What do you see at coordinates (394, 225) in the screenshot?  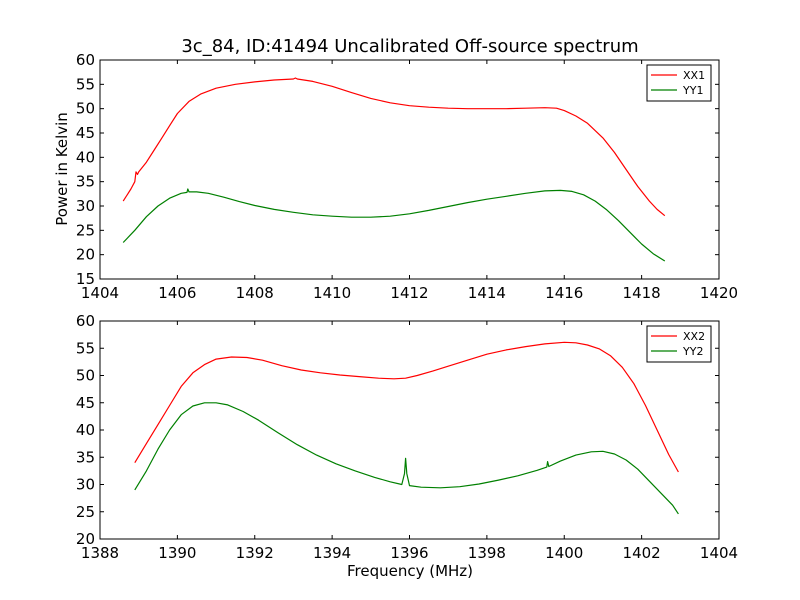 I see `series-line-yy1` at bounding box center [394, 225].